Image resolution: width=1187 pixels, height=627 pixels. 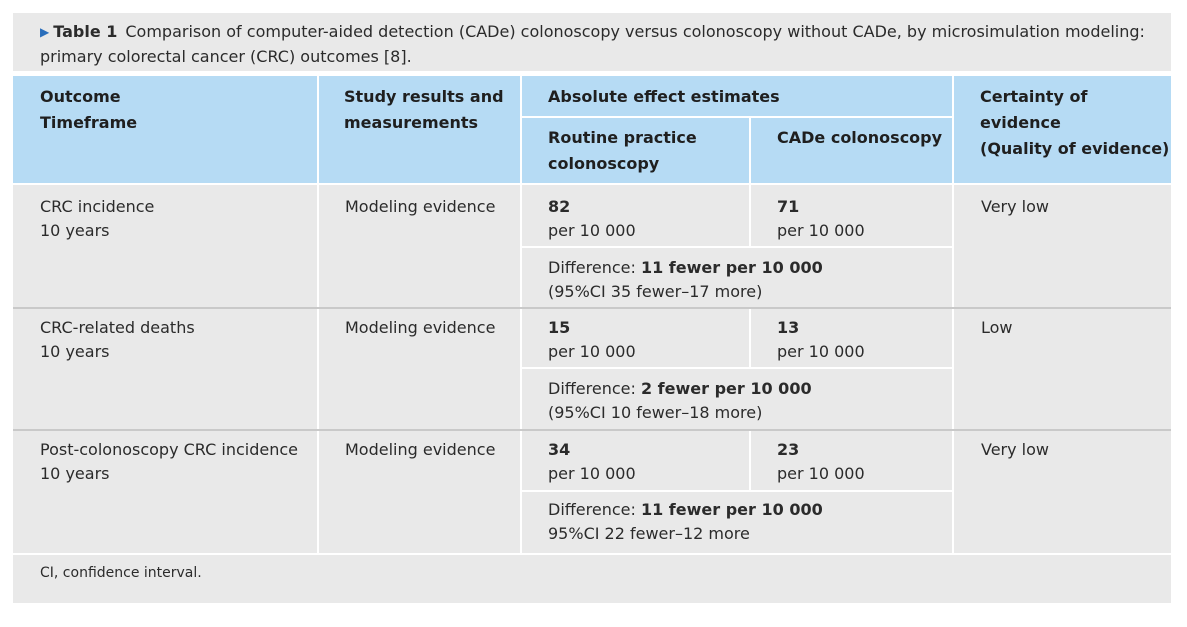 What do you see at coordinates (121, 573) in the screenshot?
I see `footnote-text: CI, confidence interval.` at bounding box center [121, 573].